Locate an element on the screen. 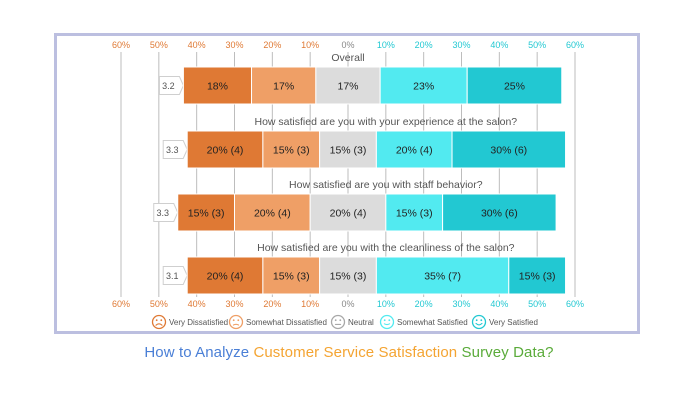 This screenshot has height=400, width=698. somewhat-satisfied-face-icon is located at coordinates (387, 322).